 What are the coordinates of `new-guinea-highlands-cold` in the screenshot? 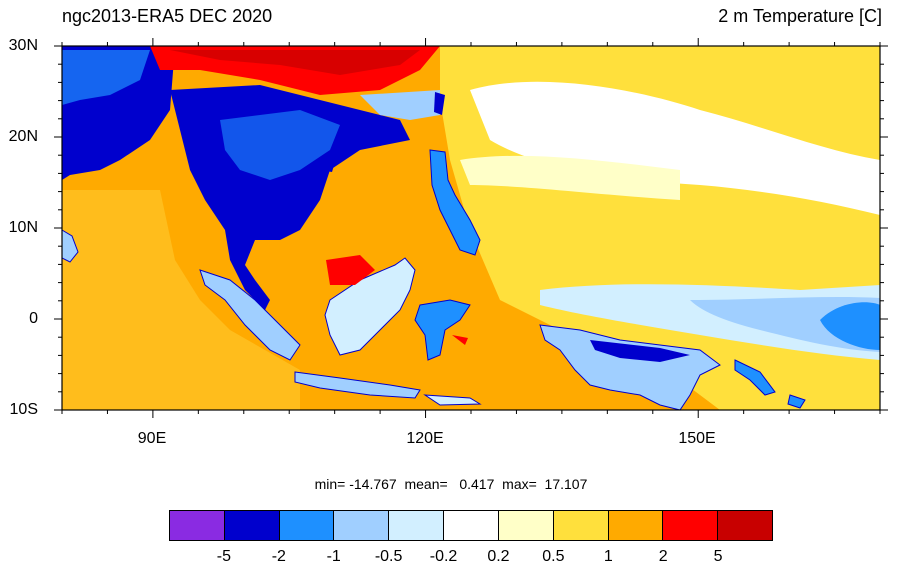 It's located at (640, 351).